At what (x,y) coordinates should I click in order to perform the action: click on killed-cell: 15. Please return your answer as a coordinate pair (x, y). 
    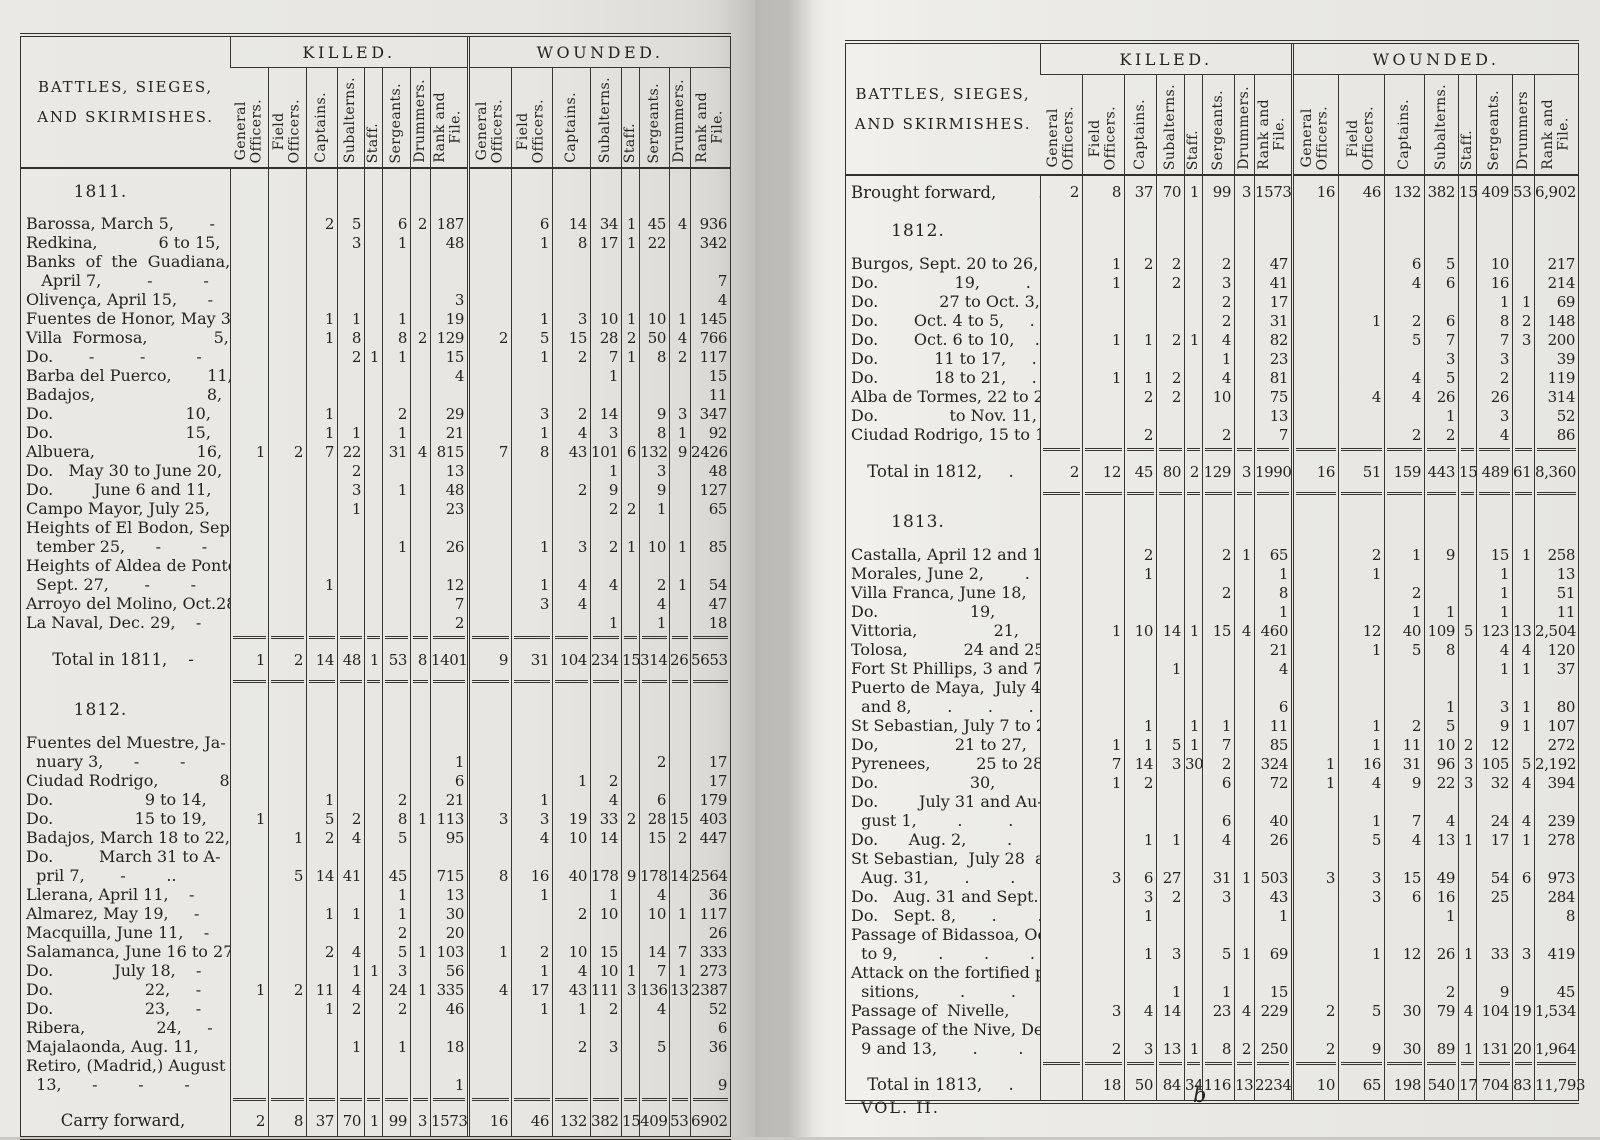
    Looking at the image, I should click on (449, 356).